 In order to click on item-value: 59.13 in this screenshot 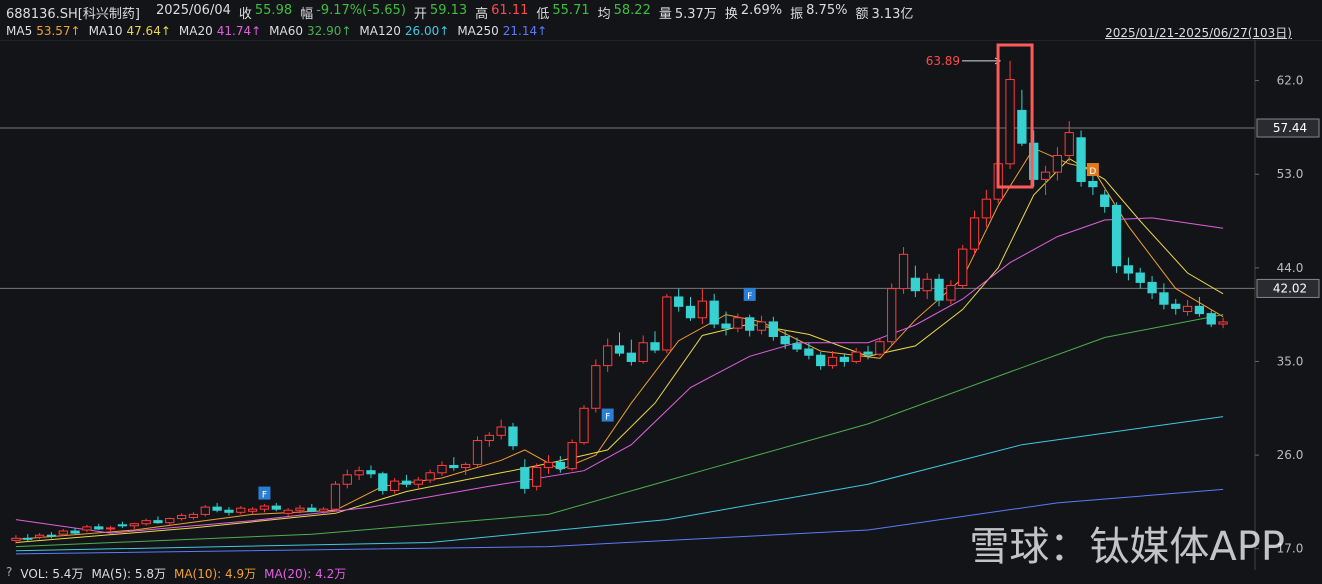, I will do `click(448, 10)`.